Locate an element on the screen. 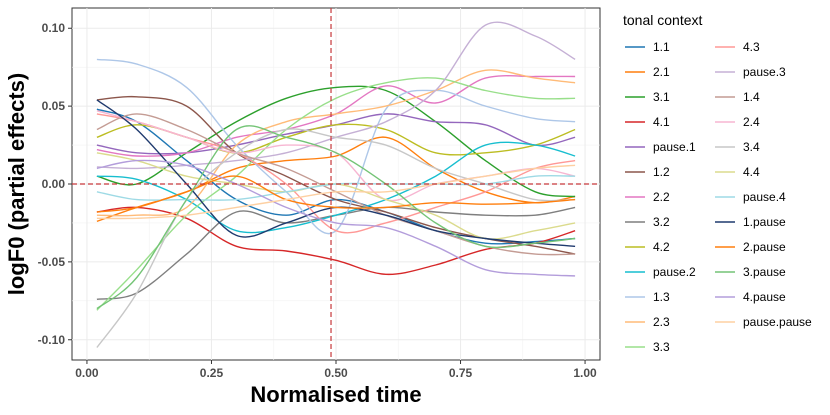  legend-label: 3.3 is located at coordinates (661, 347).